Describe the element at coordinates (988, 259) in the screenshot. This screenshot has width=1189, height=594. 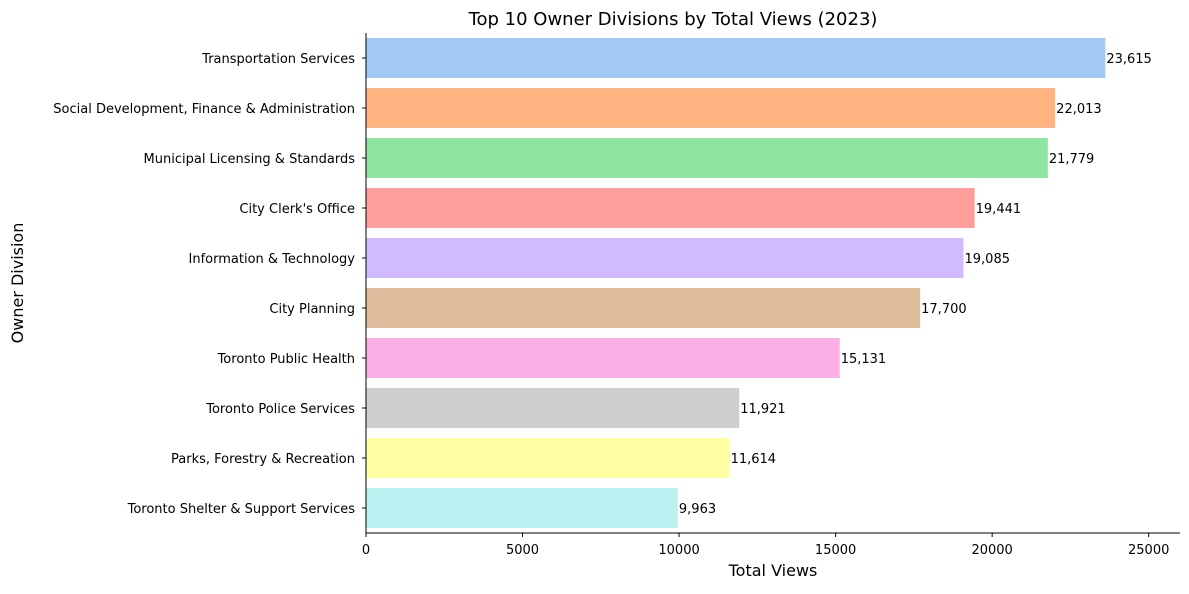
I see `bar-value-label: 19,085` at that location.